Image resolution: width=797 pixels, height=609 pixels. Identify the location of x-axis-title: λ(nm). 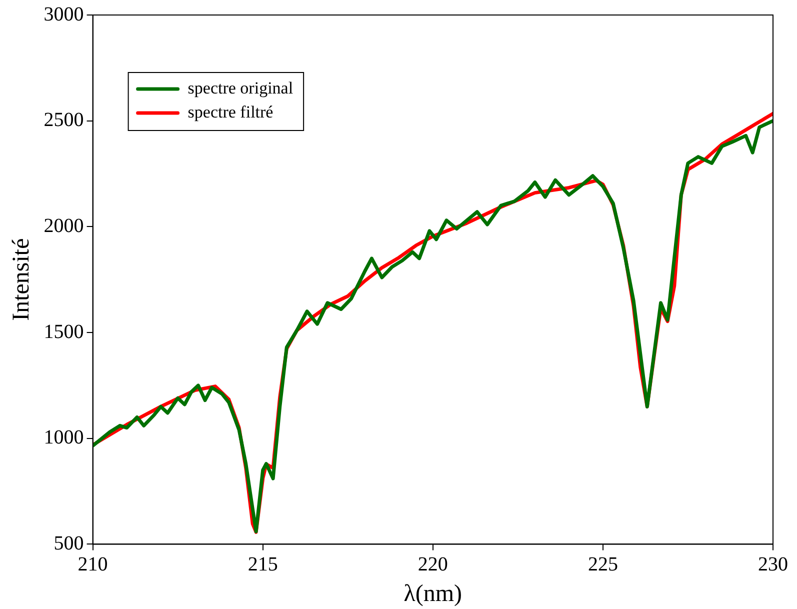
(433, 593).